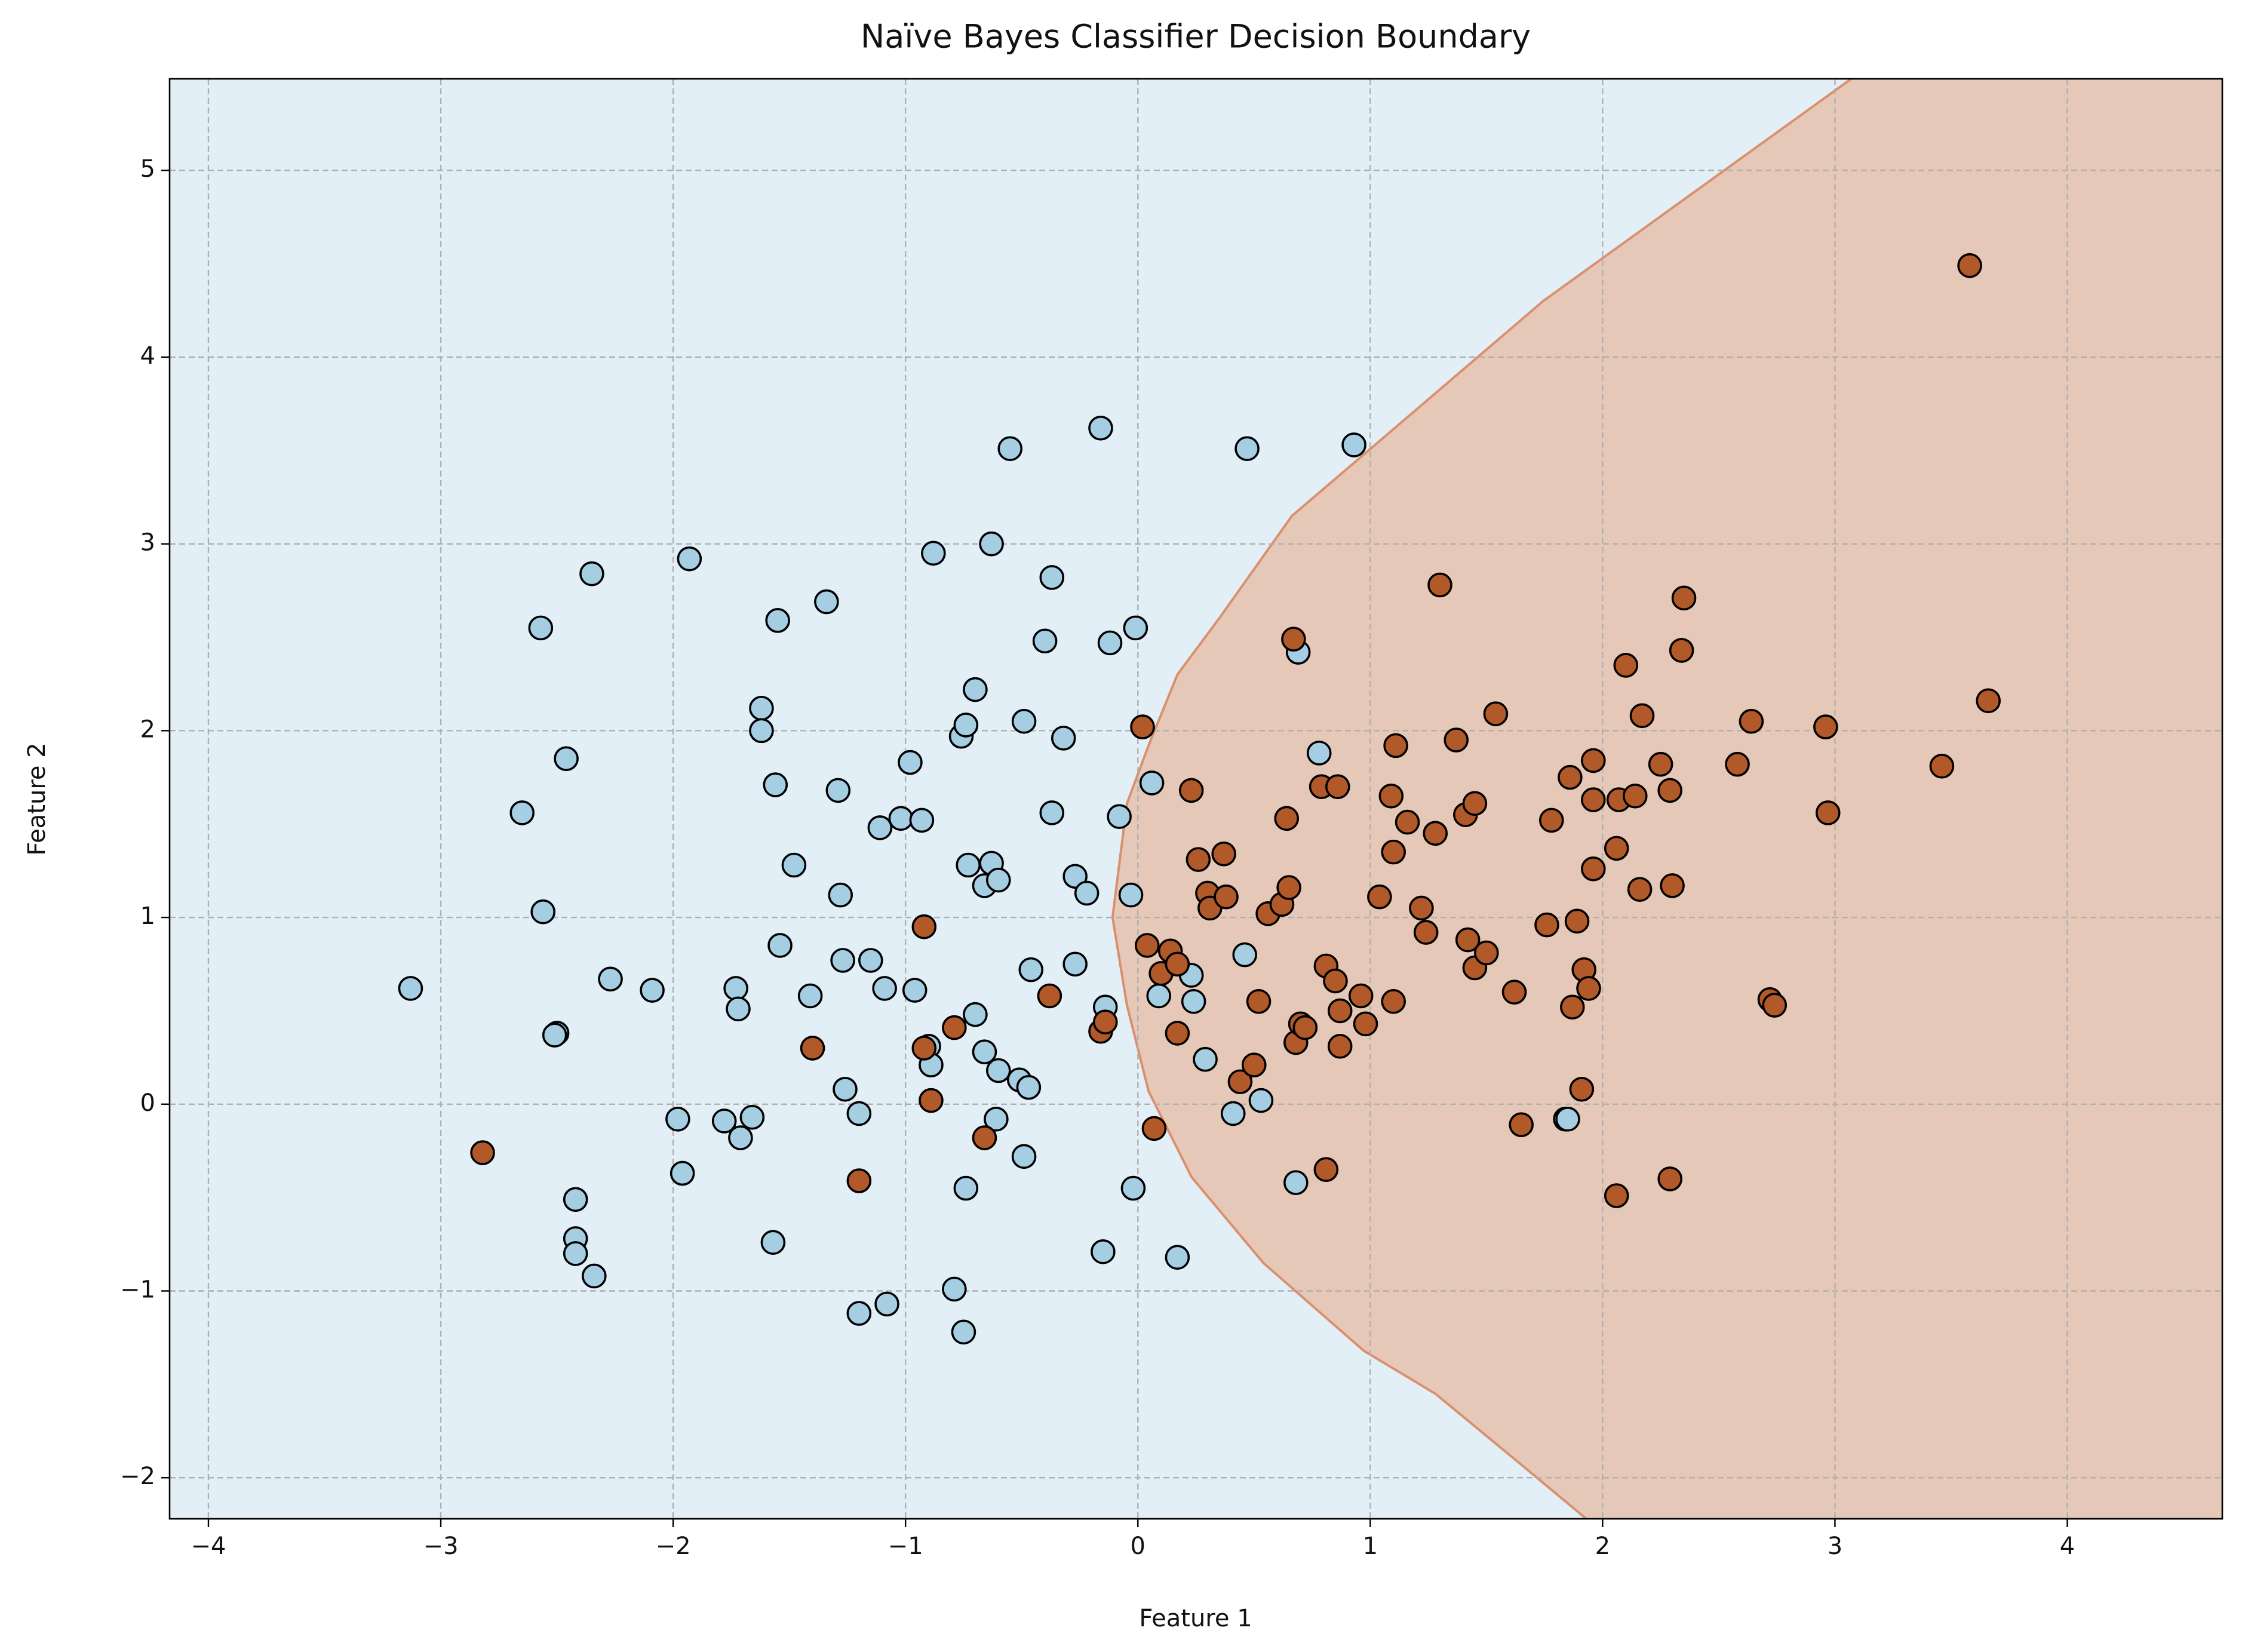 This screenshot has height=1652, width=2245. Describe the element at coordinates (147, 543) in the screenshot. I see `y-tick-label: 3` at that location.